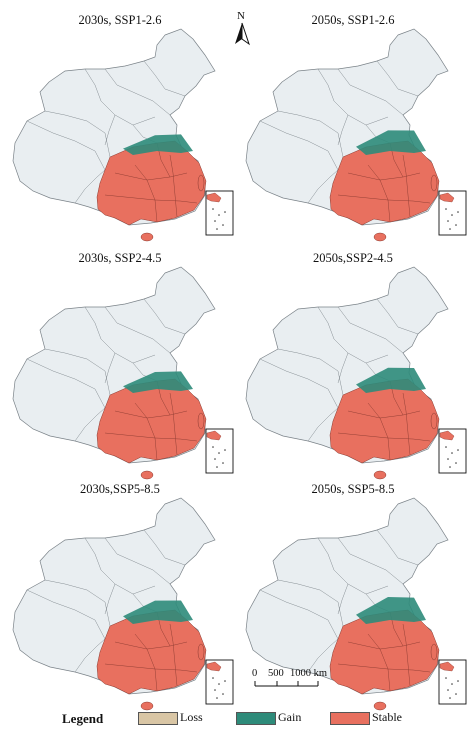 This screenshot has width=474, height=739. I want to click on legend-swatch-loss, so click(158, 718).